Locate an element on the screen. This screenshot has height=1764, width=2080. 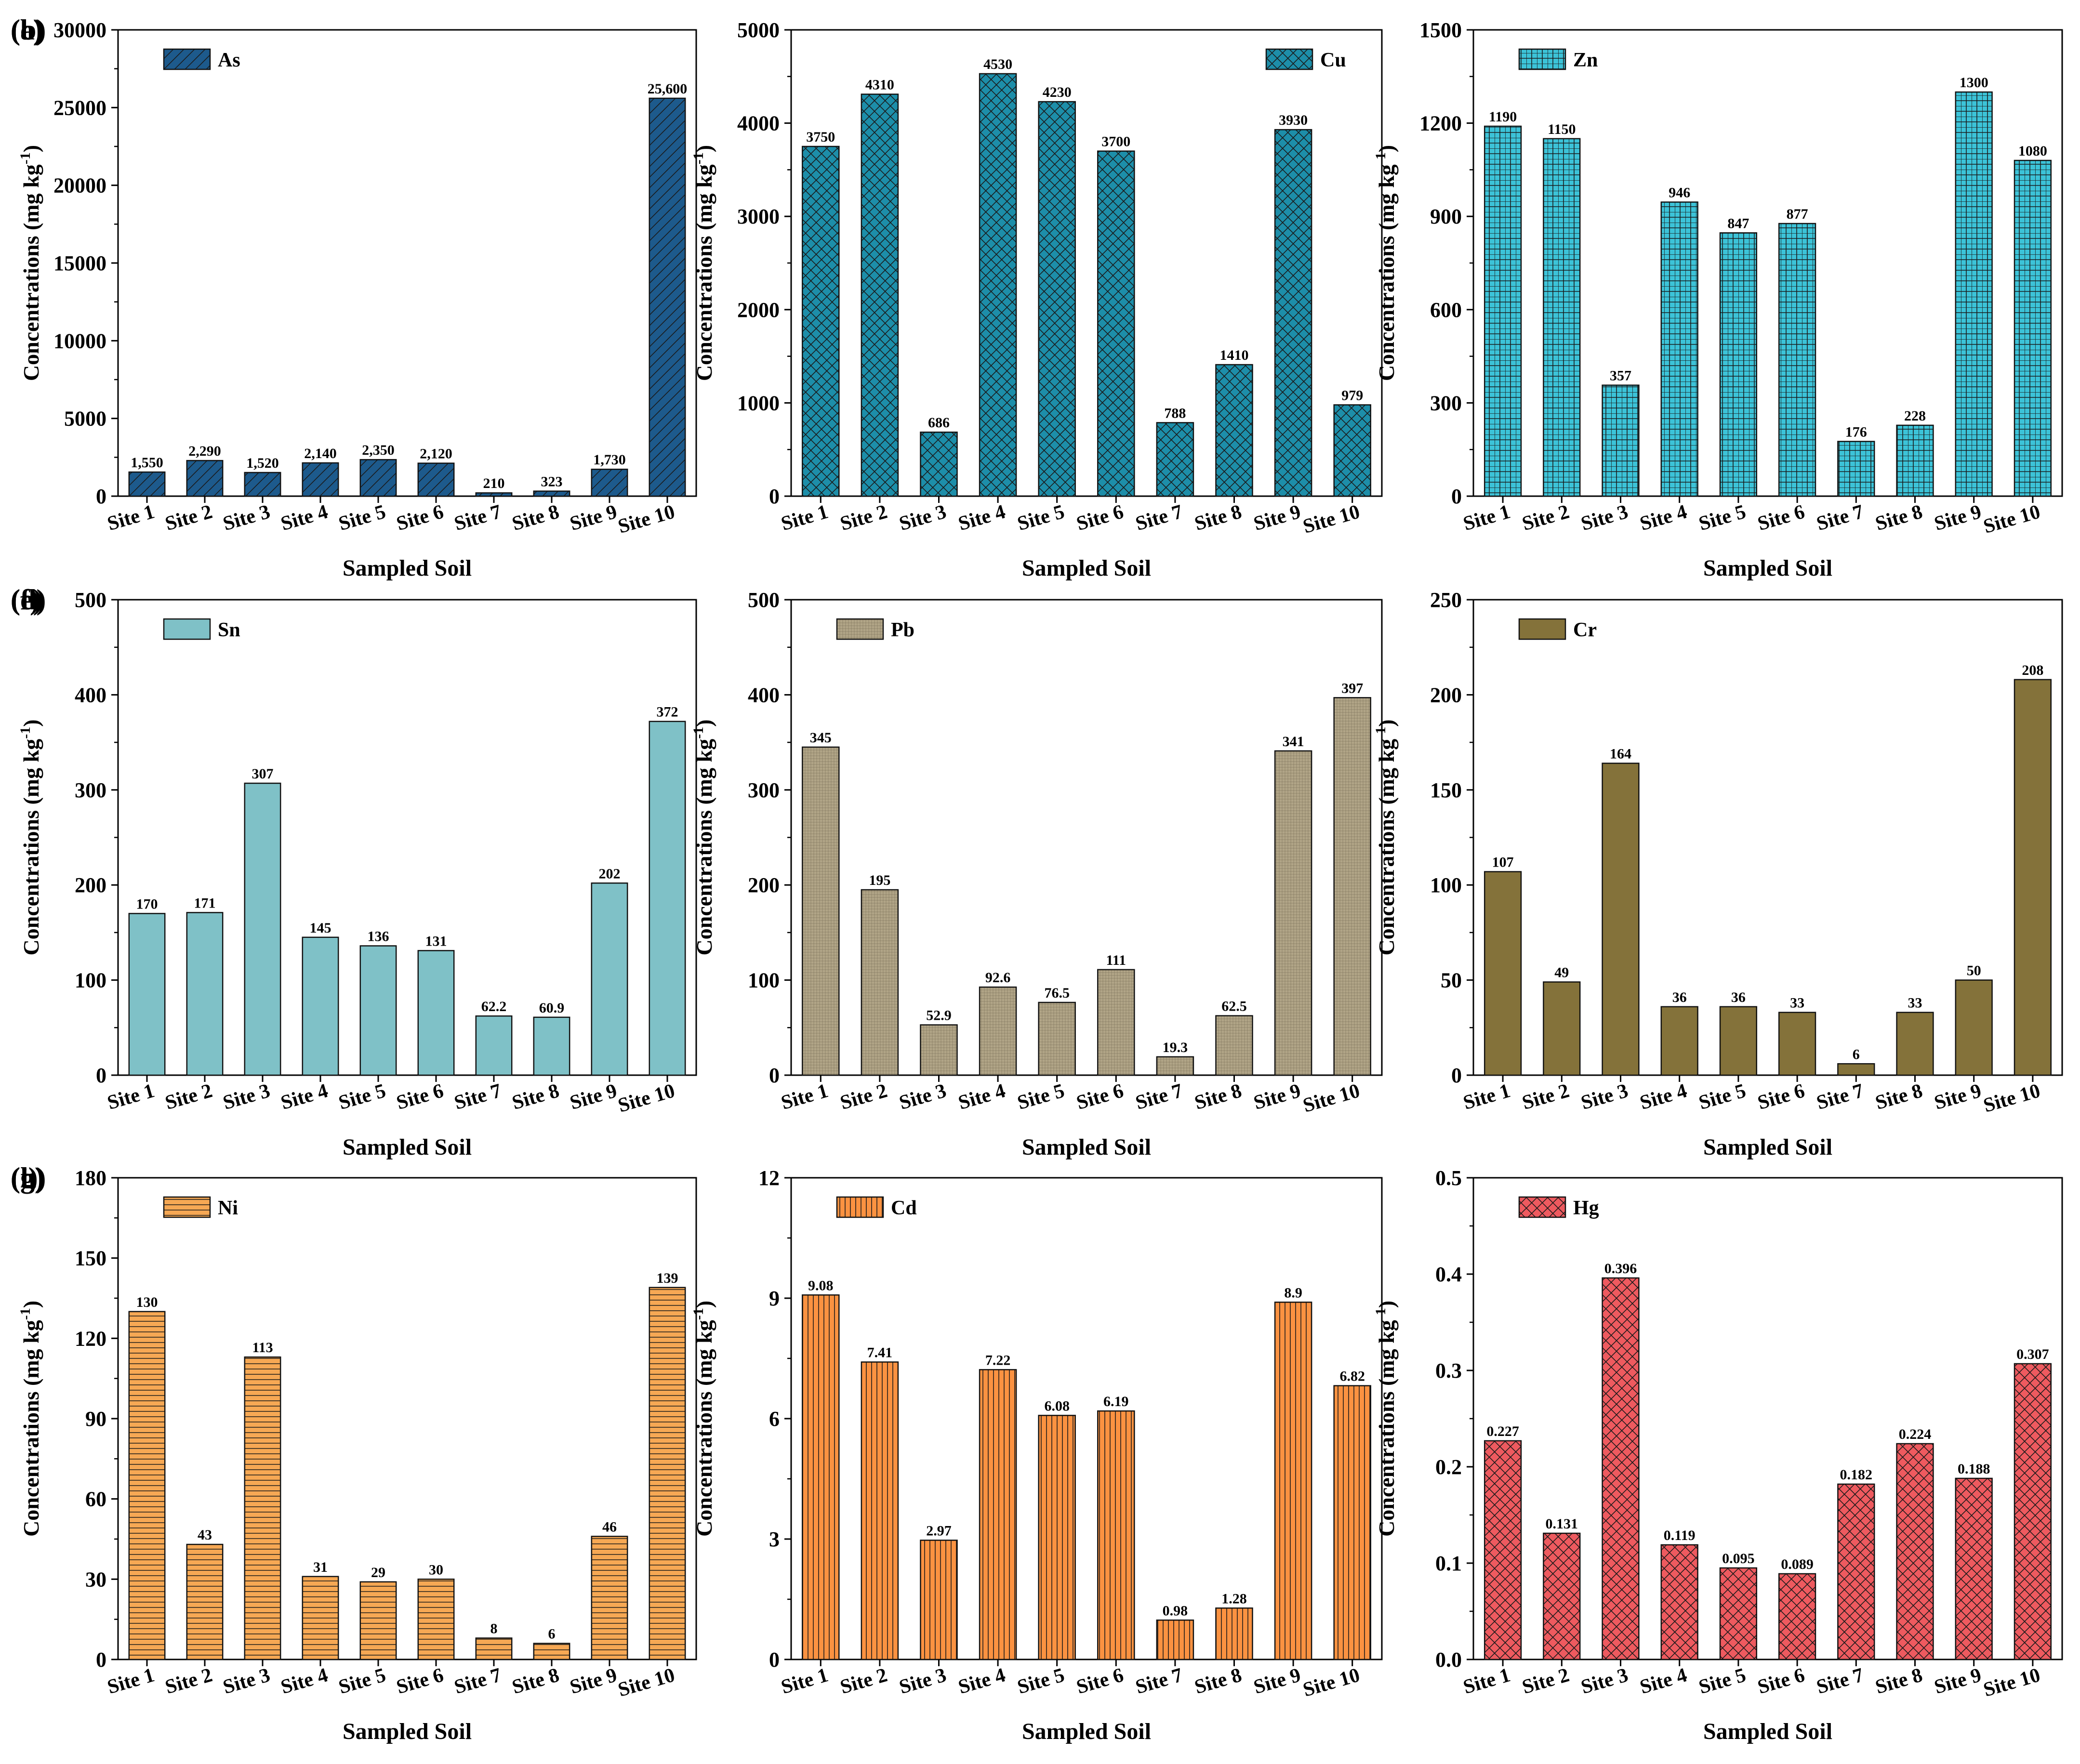
data-label: 2.97 is located at coordinates (939, 1531).